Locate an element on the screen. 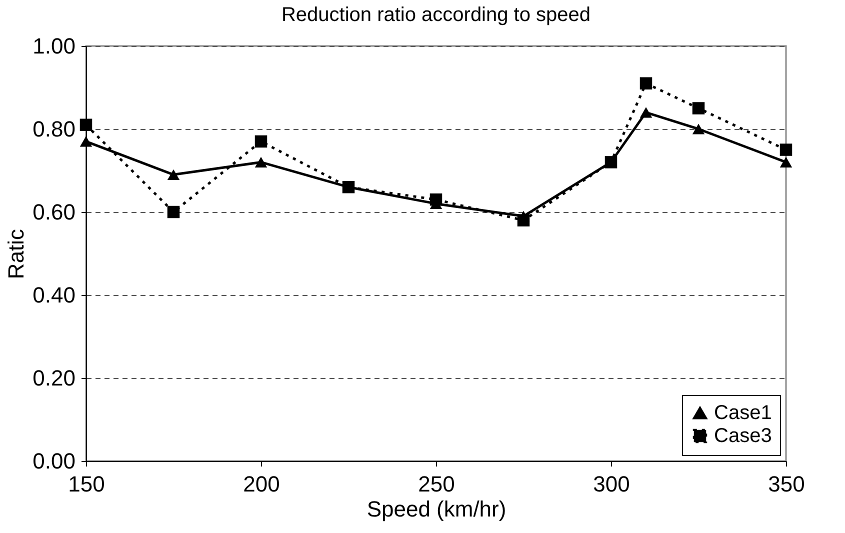  y-tick-label: 0.00 is located at coordinates (54, 461).